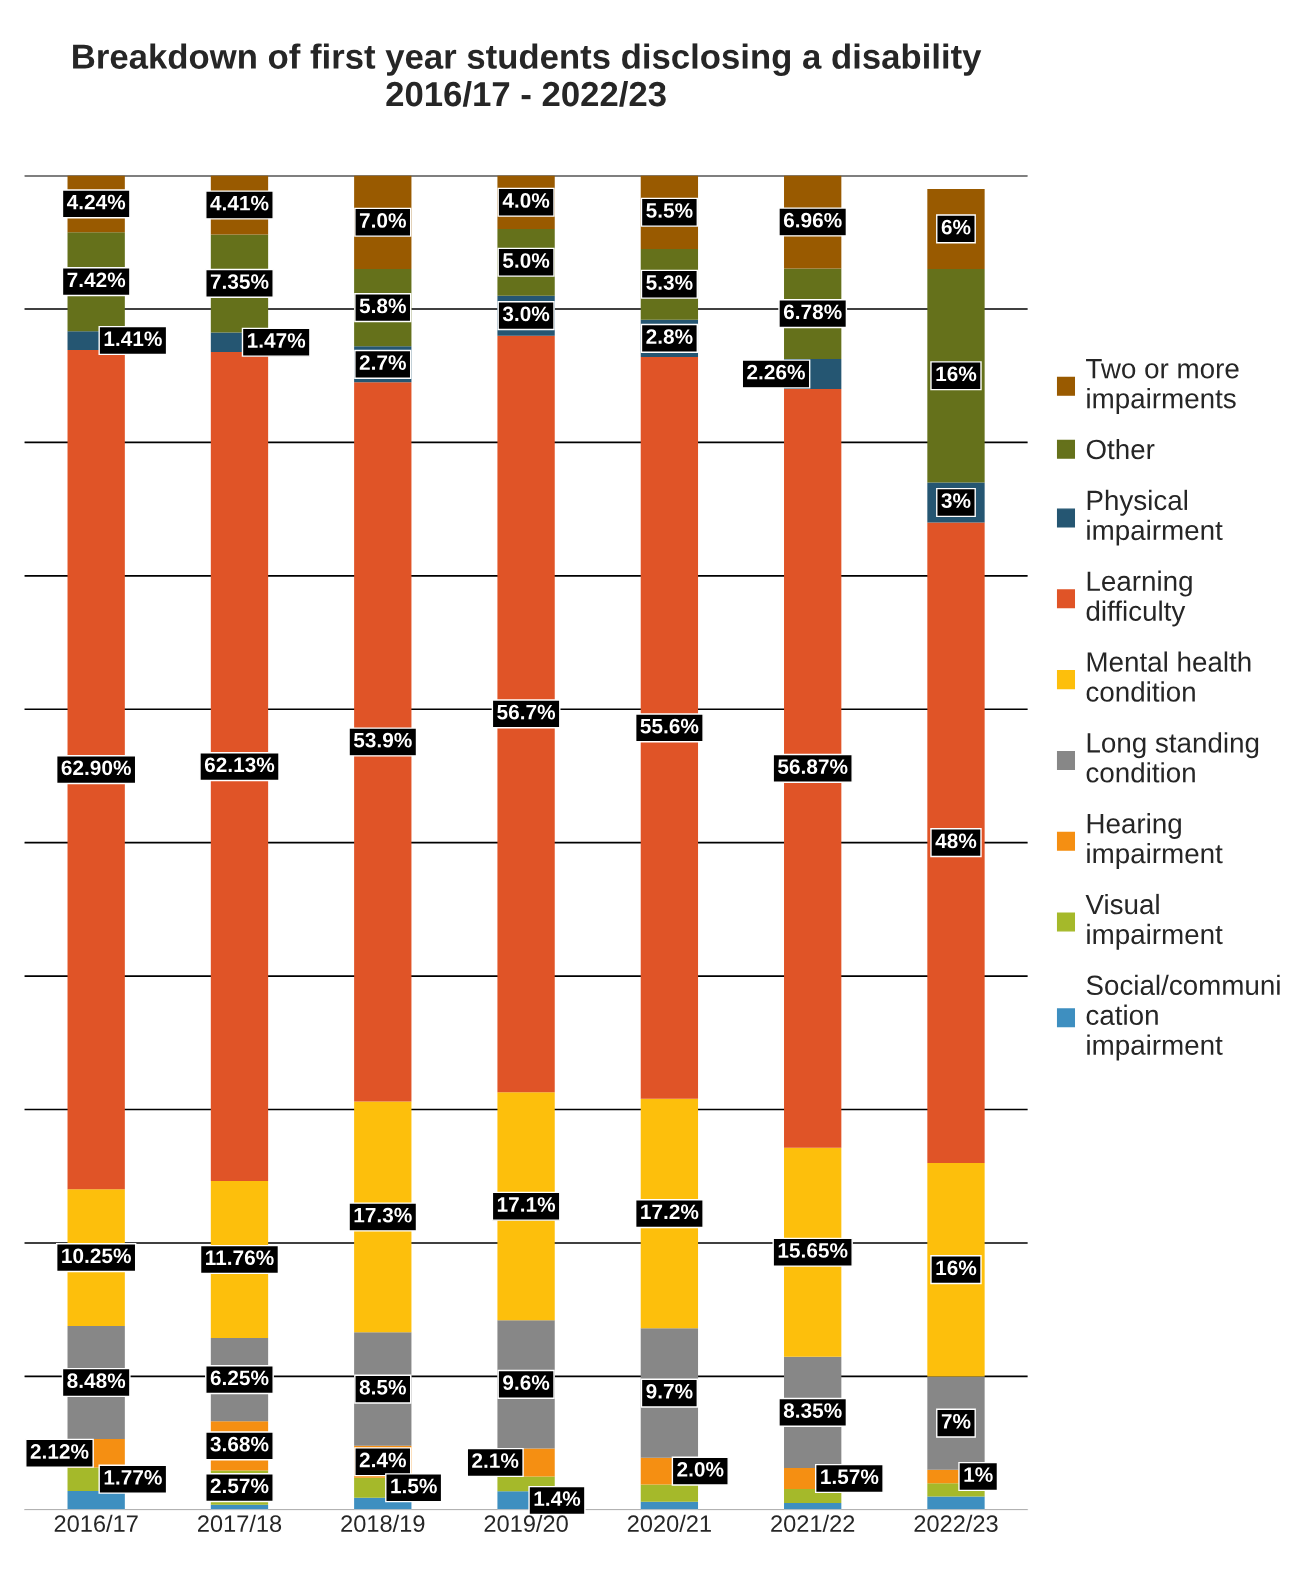 The image size is (1291, 1596). What do you see at coordinates (240, 1523) in the screenshot?
I see `x-tick-label: 2017/18` at bounding box center [240, 1523].